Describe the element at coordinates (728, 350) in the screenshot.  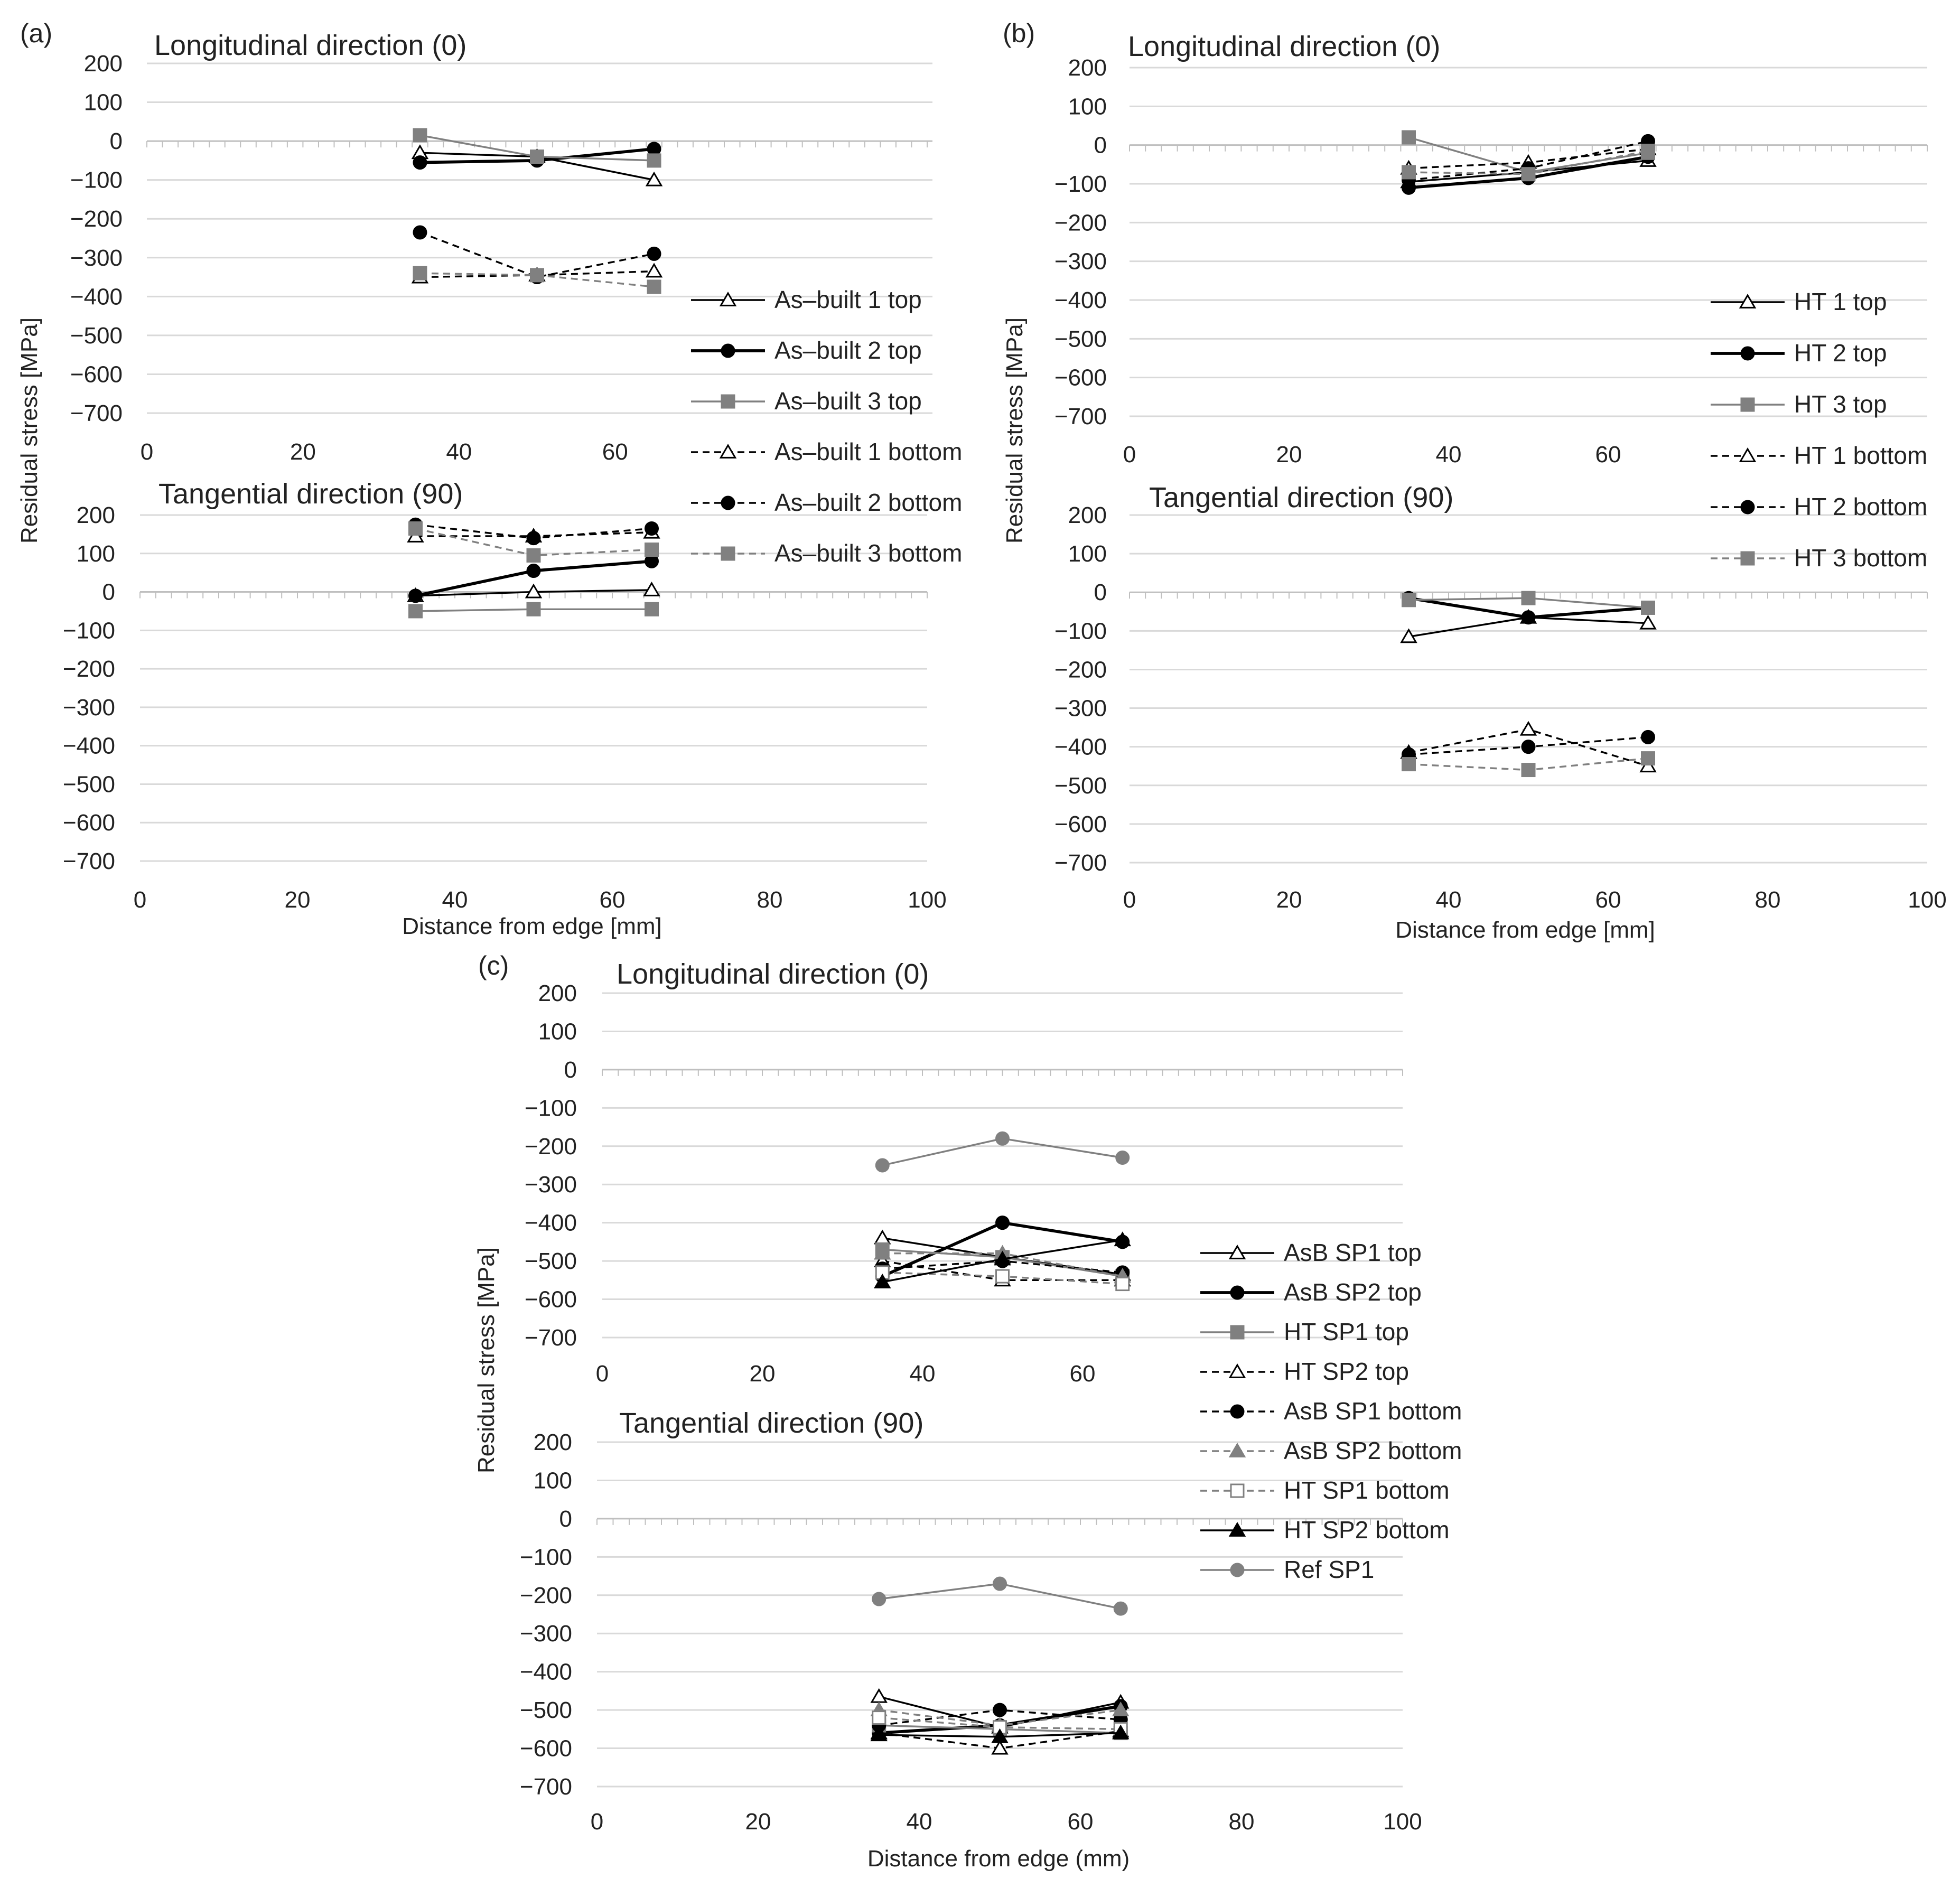
I see `legend-a-swatch-marker-as-built-2-top` at that location.